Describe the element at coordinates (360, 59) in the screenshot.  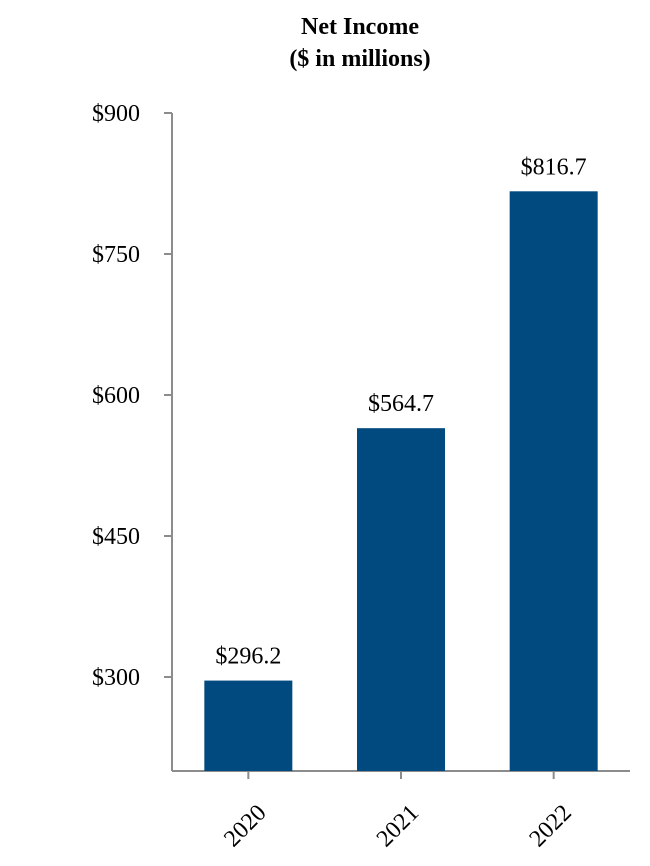
I see `chart-subtitle: ($ in millions)` at that location.